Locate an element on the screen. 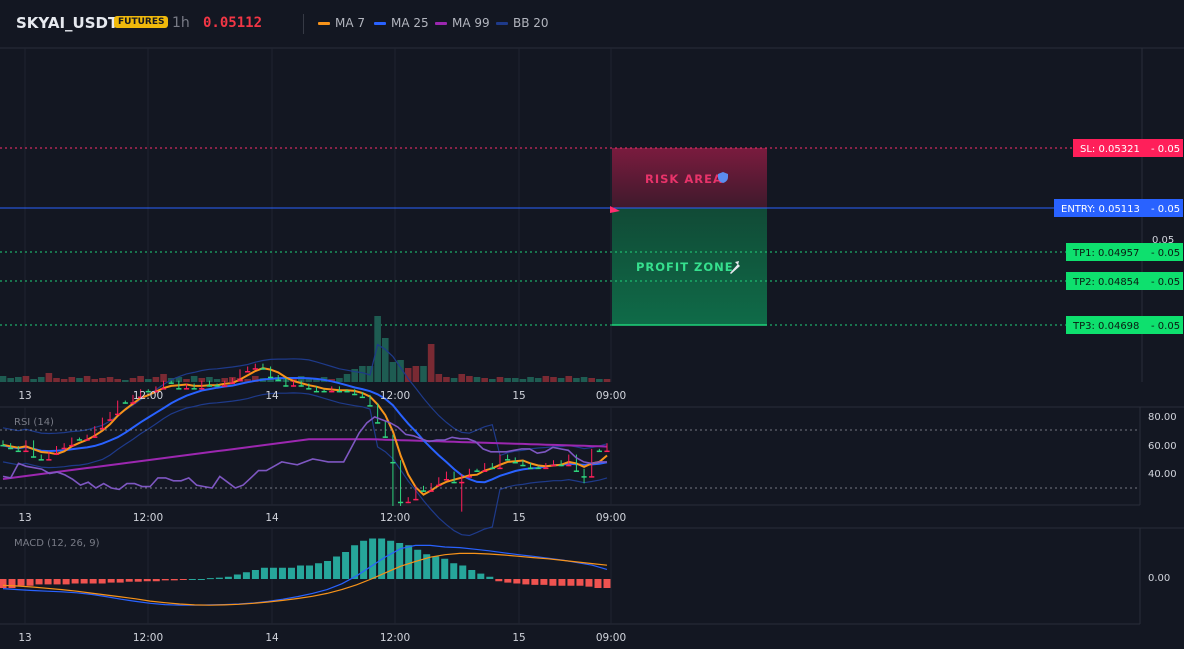  profit-zone is located at coordinates (689, 266).